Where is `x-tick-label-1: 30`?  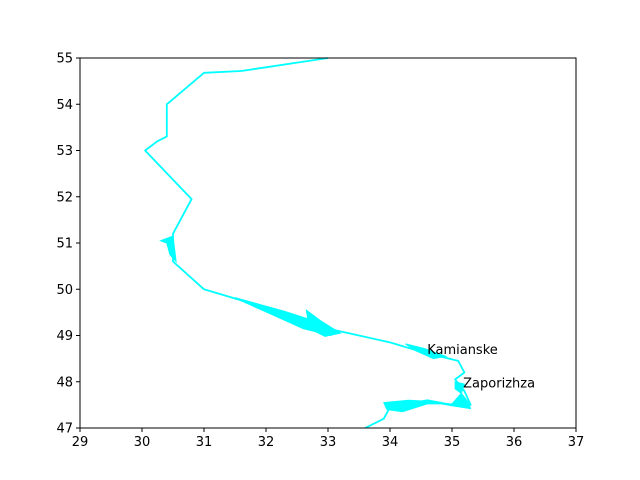
x-tick-label-1: 30 is located at coordinates (142, 442).